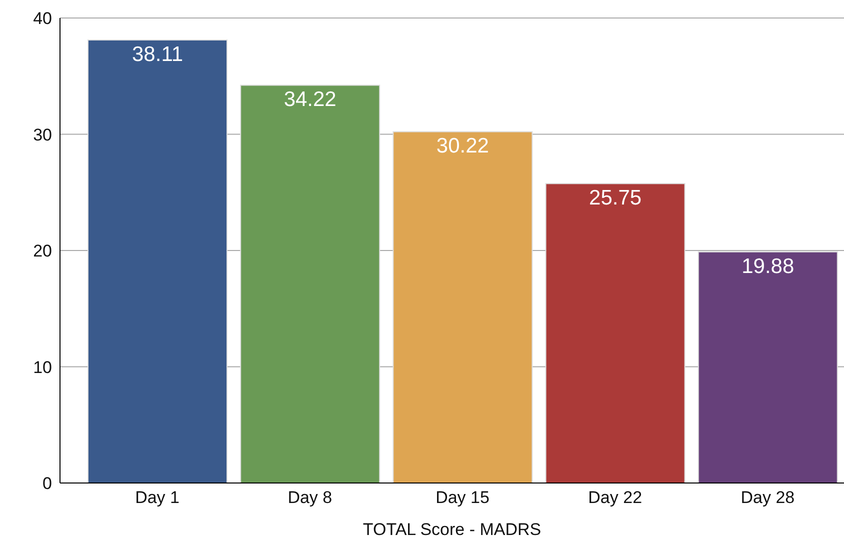 The image size is (844, 545). What do you see at coordinates (42, 18) in the screenshot?
I see `y-tick-label: 40` at bounding box center [42, 18].